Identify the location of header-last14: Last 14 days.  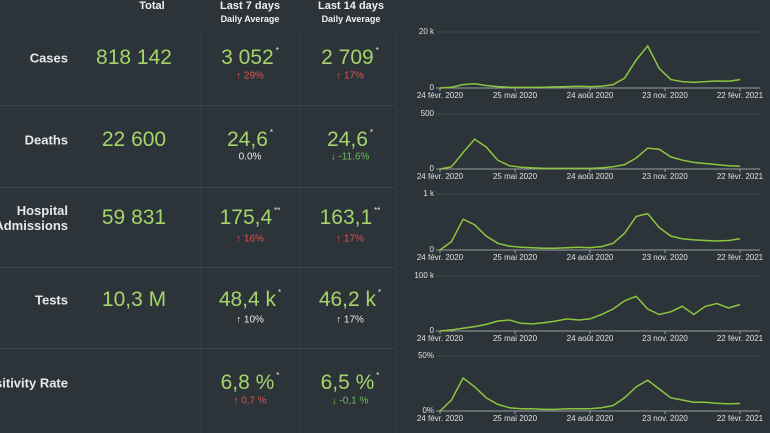
(351, 6).